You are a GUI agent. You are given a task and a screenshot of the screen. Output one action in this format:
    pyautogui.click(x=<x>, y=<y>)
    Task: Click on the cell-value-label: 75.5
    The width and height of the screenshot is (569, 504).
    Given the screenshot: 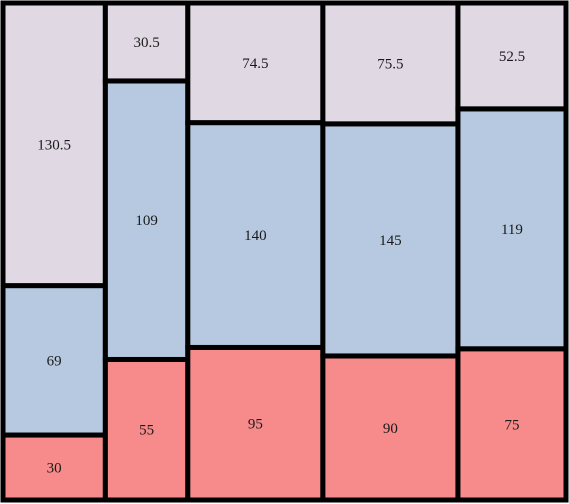 What is the action you would take?
    pyautogui.click(x=390, y=64)
    